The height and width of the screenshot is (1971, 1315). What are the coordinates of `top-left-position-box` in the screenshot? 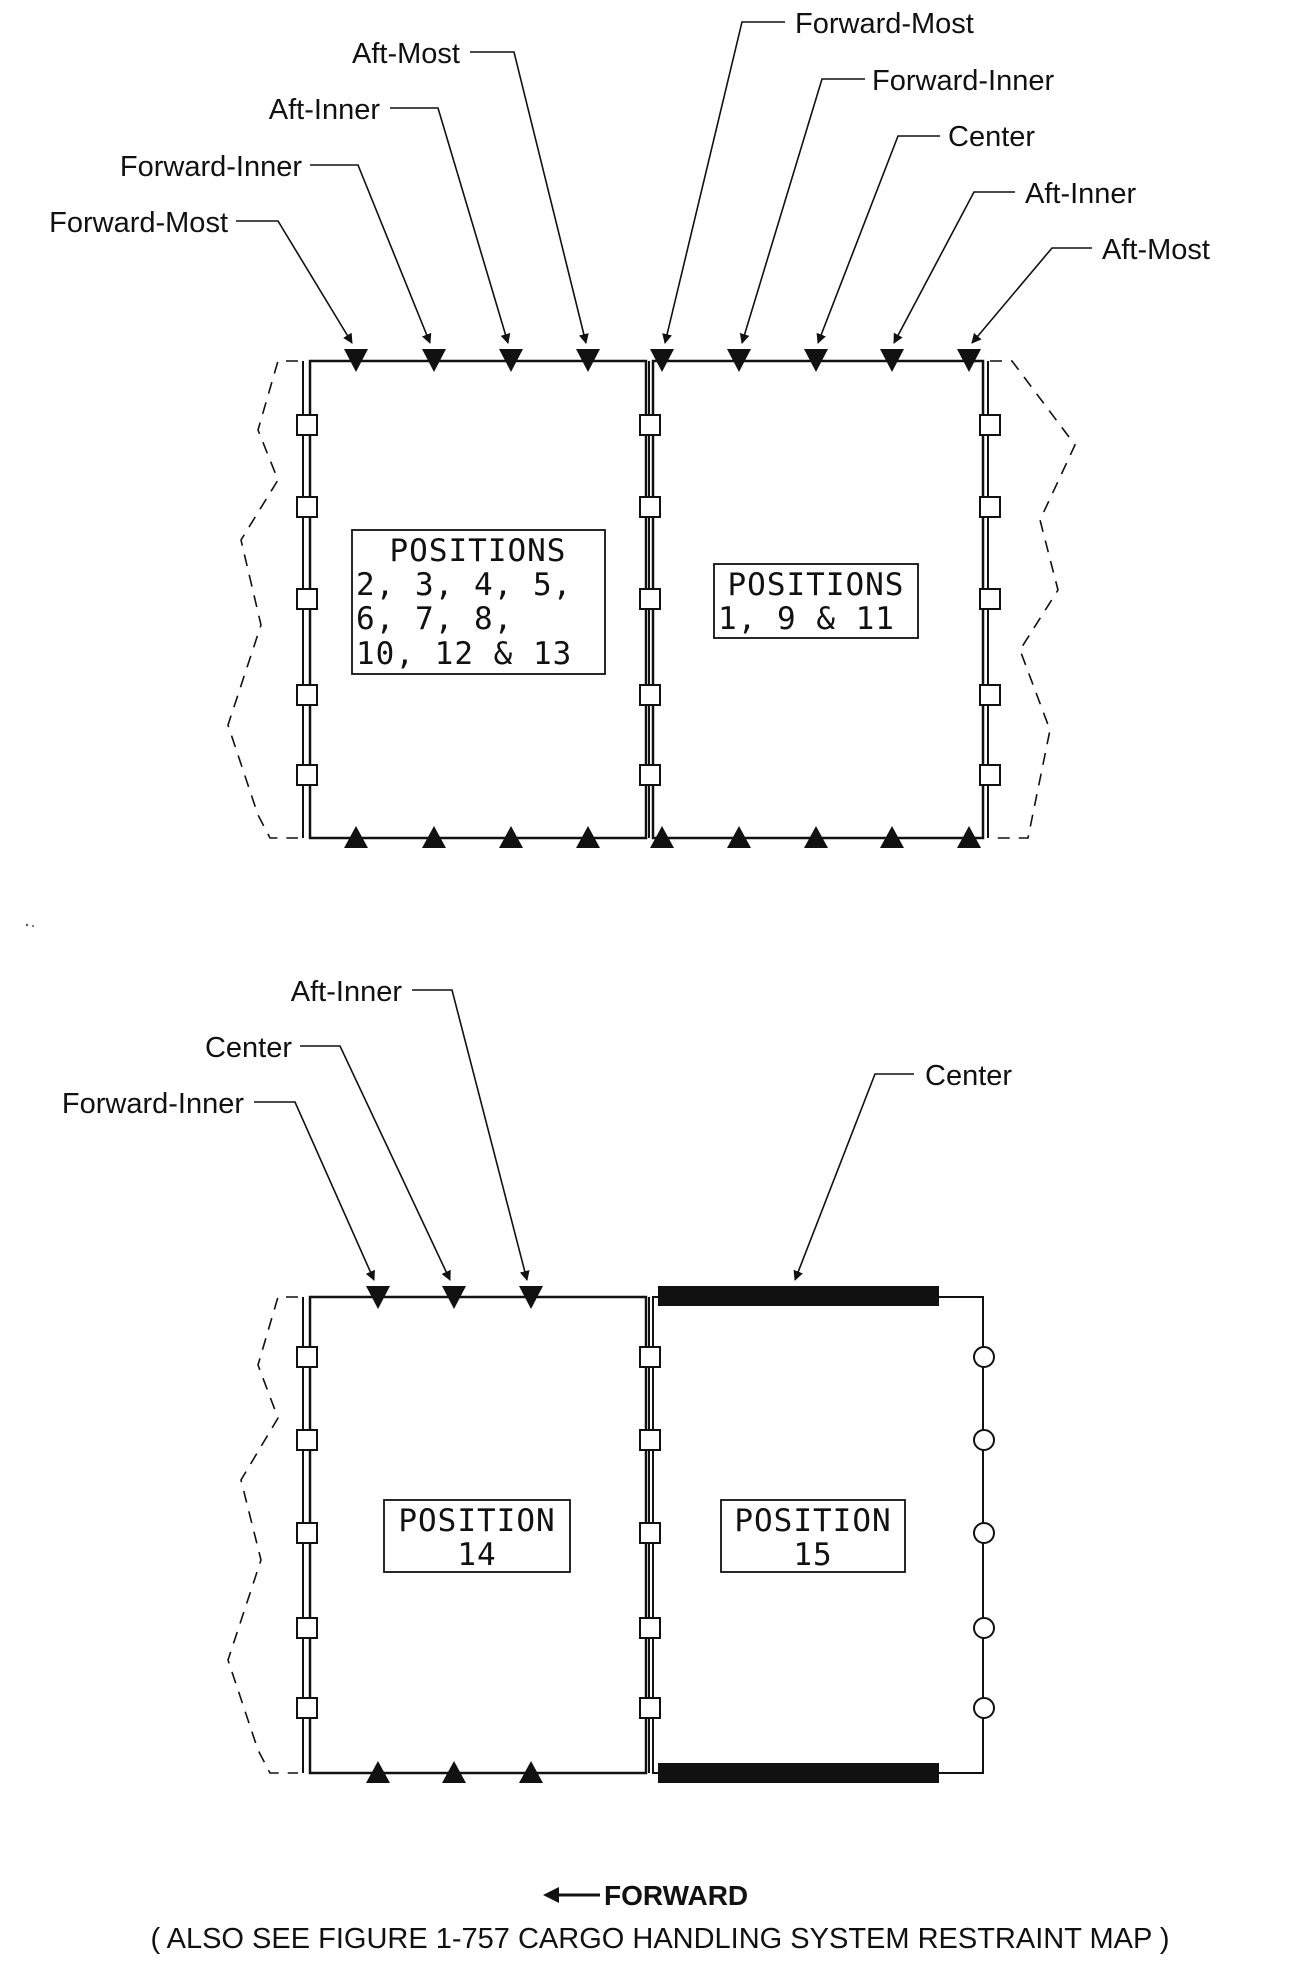 It's located at (478, 602).